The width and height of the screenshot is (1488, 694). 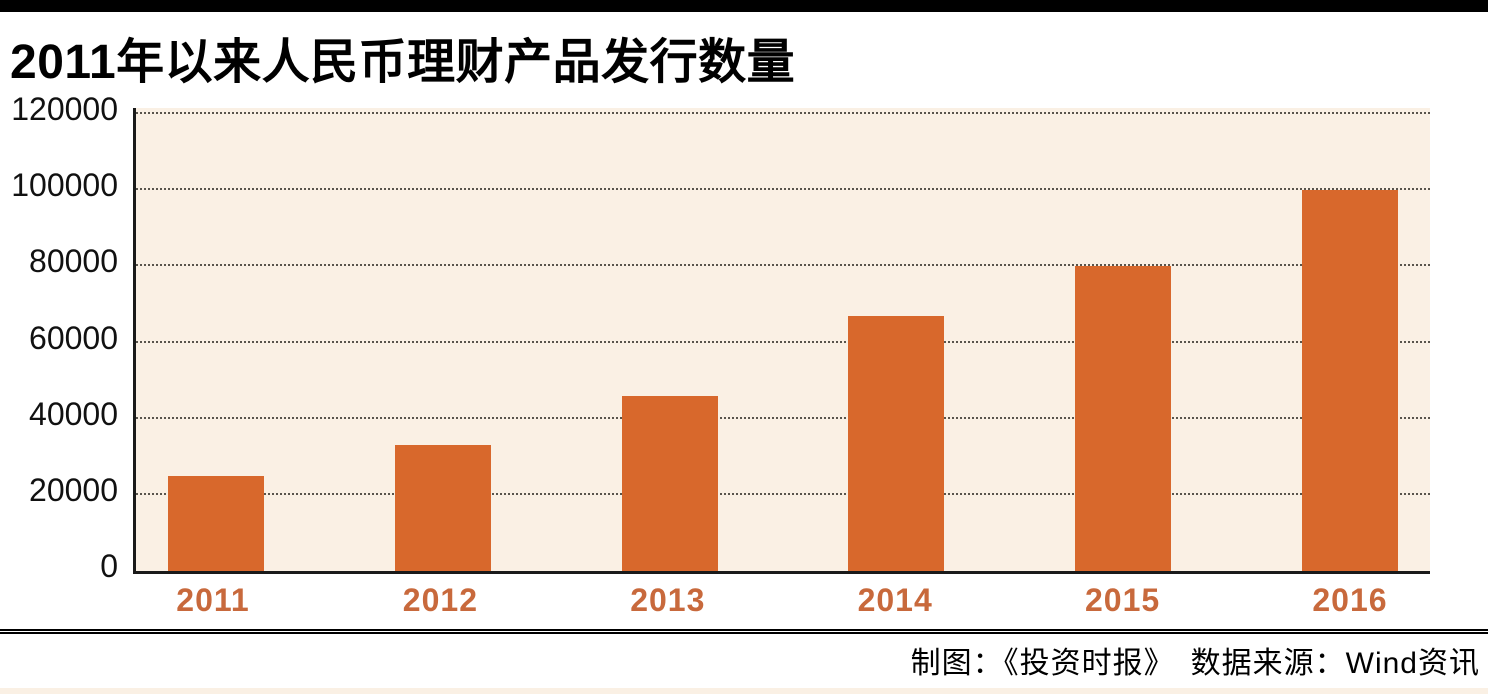 What do you see at coordinates (64, 185) in the screenshot?
I see `y-tick-label: 100000` at bounding box center [64, 185].